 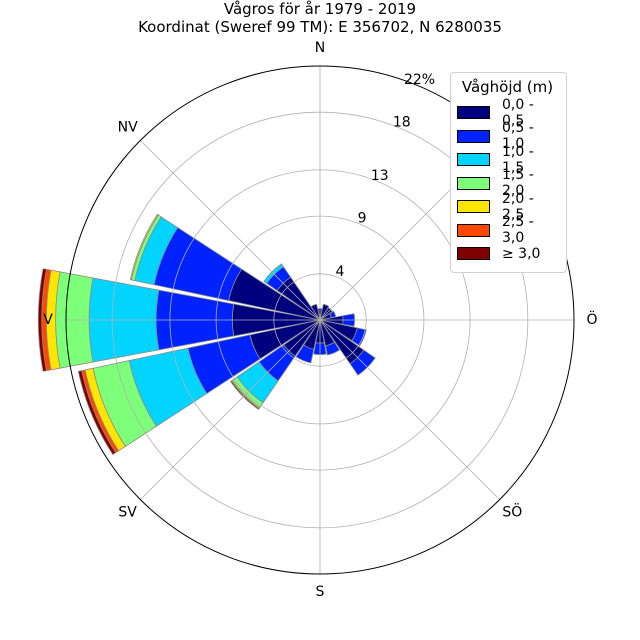 I want to click on legend-item: 1,0 - 1,5, so click(x=507, y=160).